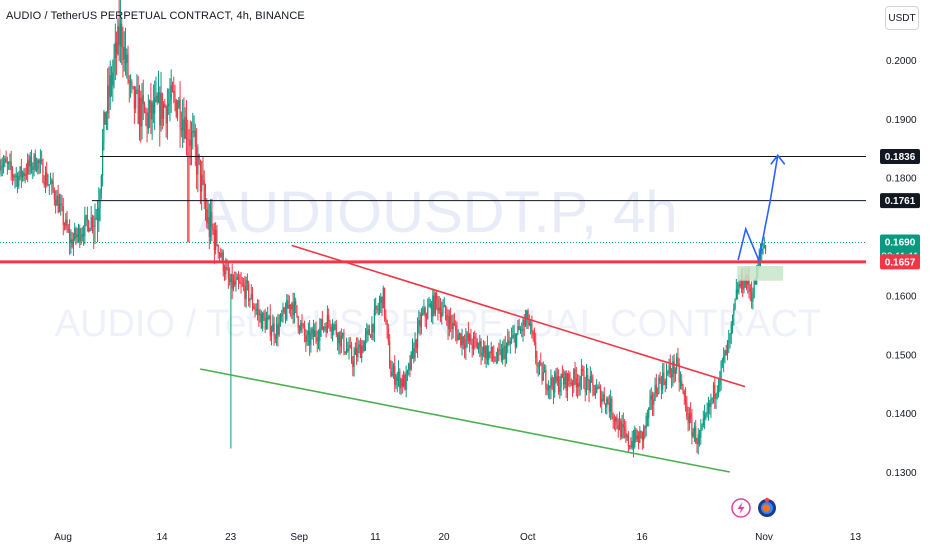 The height and width of the screenshot is (550, 932). What do you see at coordinates (741, 508) in the screenshot?
I see `lightning-icon` at bounding box center [741, 508].